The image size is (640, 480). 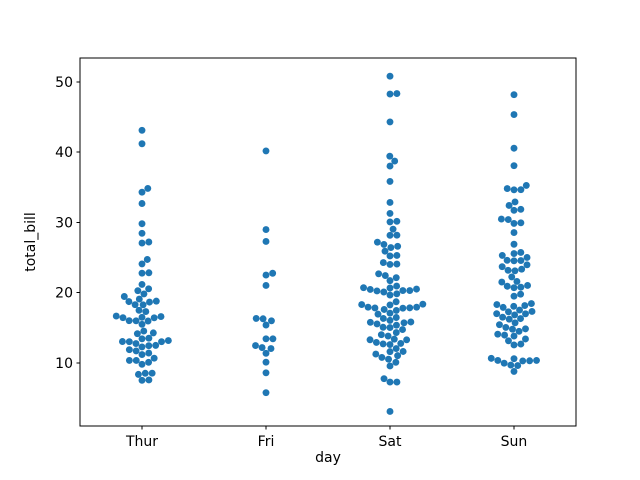 What do you see at coordinates (64, 364) in the screenshot?
I see `y-tick-label: 10` at bounding box center [64, 364].